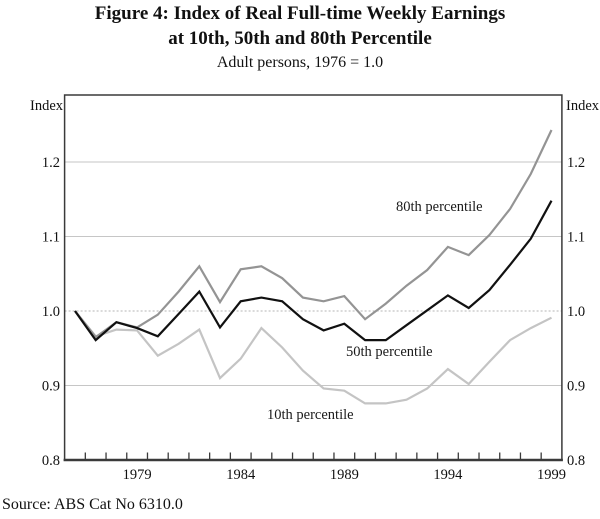 This screenshot has height=519, width=600. Describe the element at coordinates (47, 106) in the screenshot. I see `y-axis-unit-label-left: Index` at that location.